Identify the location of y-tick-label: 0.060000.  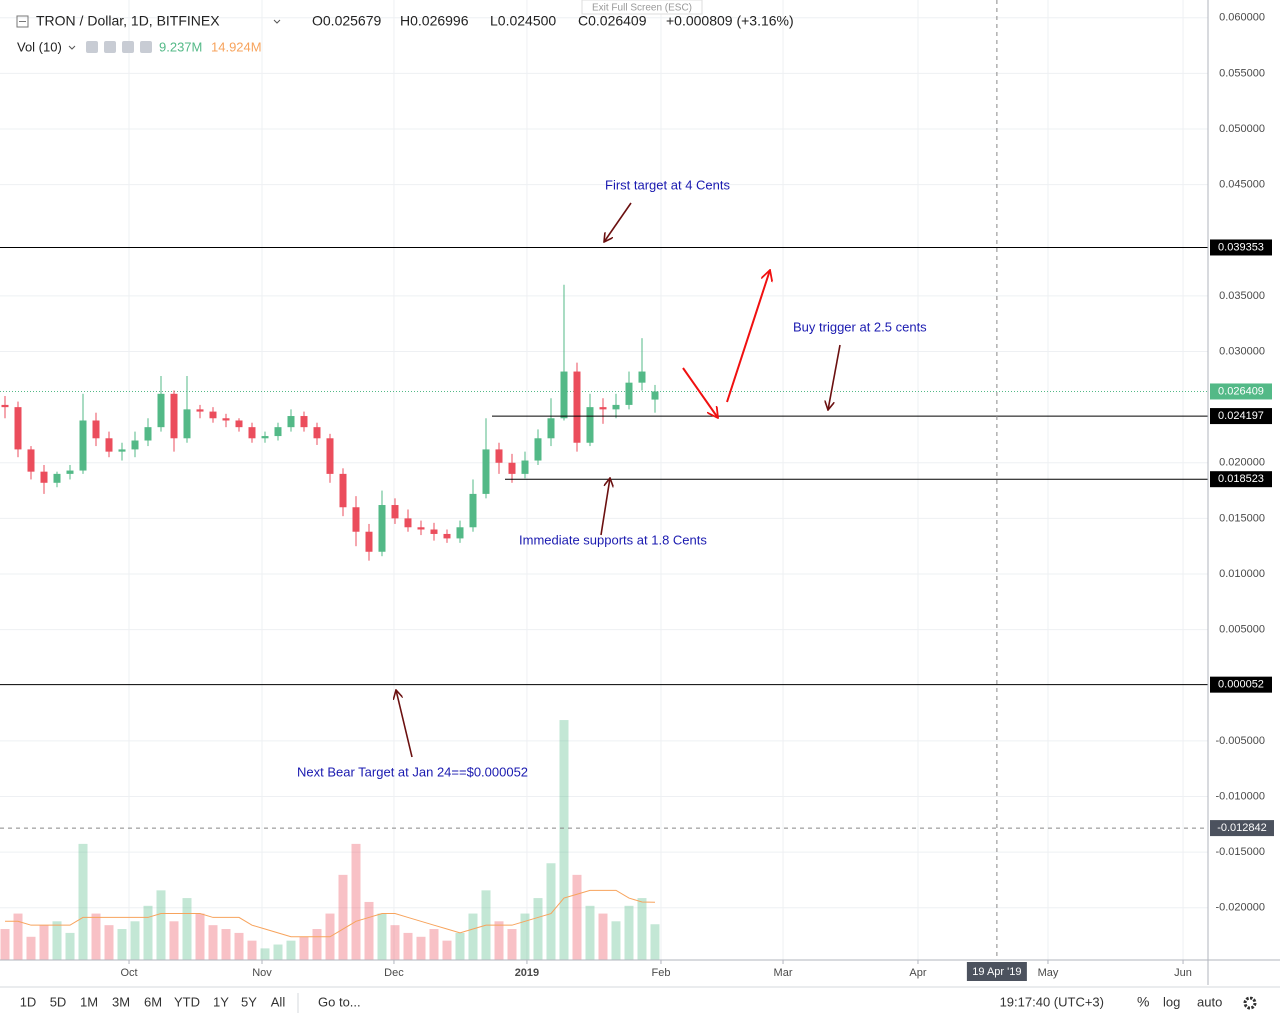
(1242, 18).